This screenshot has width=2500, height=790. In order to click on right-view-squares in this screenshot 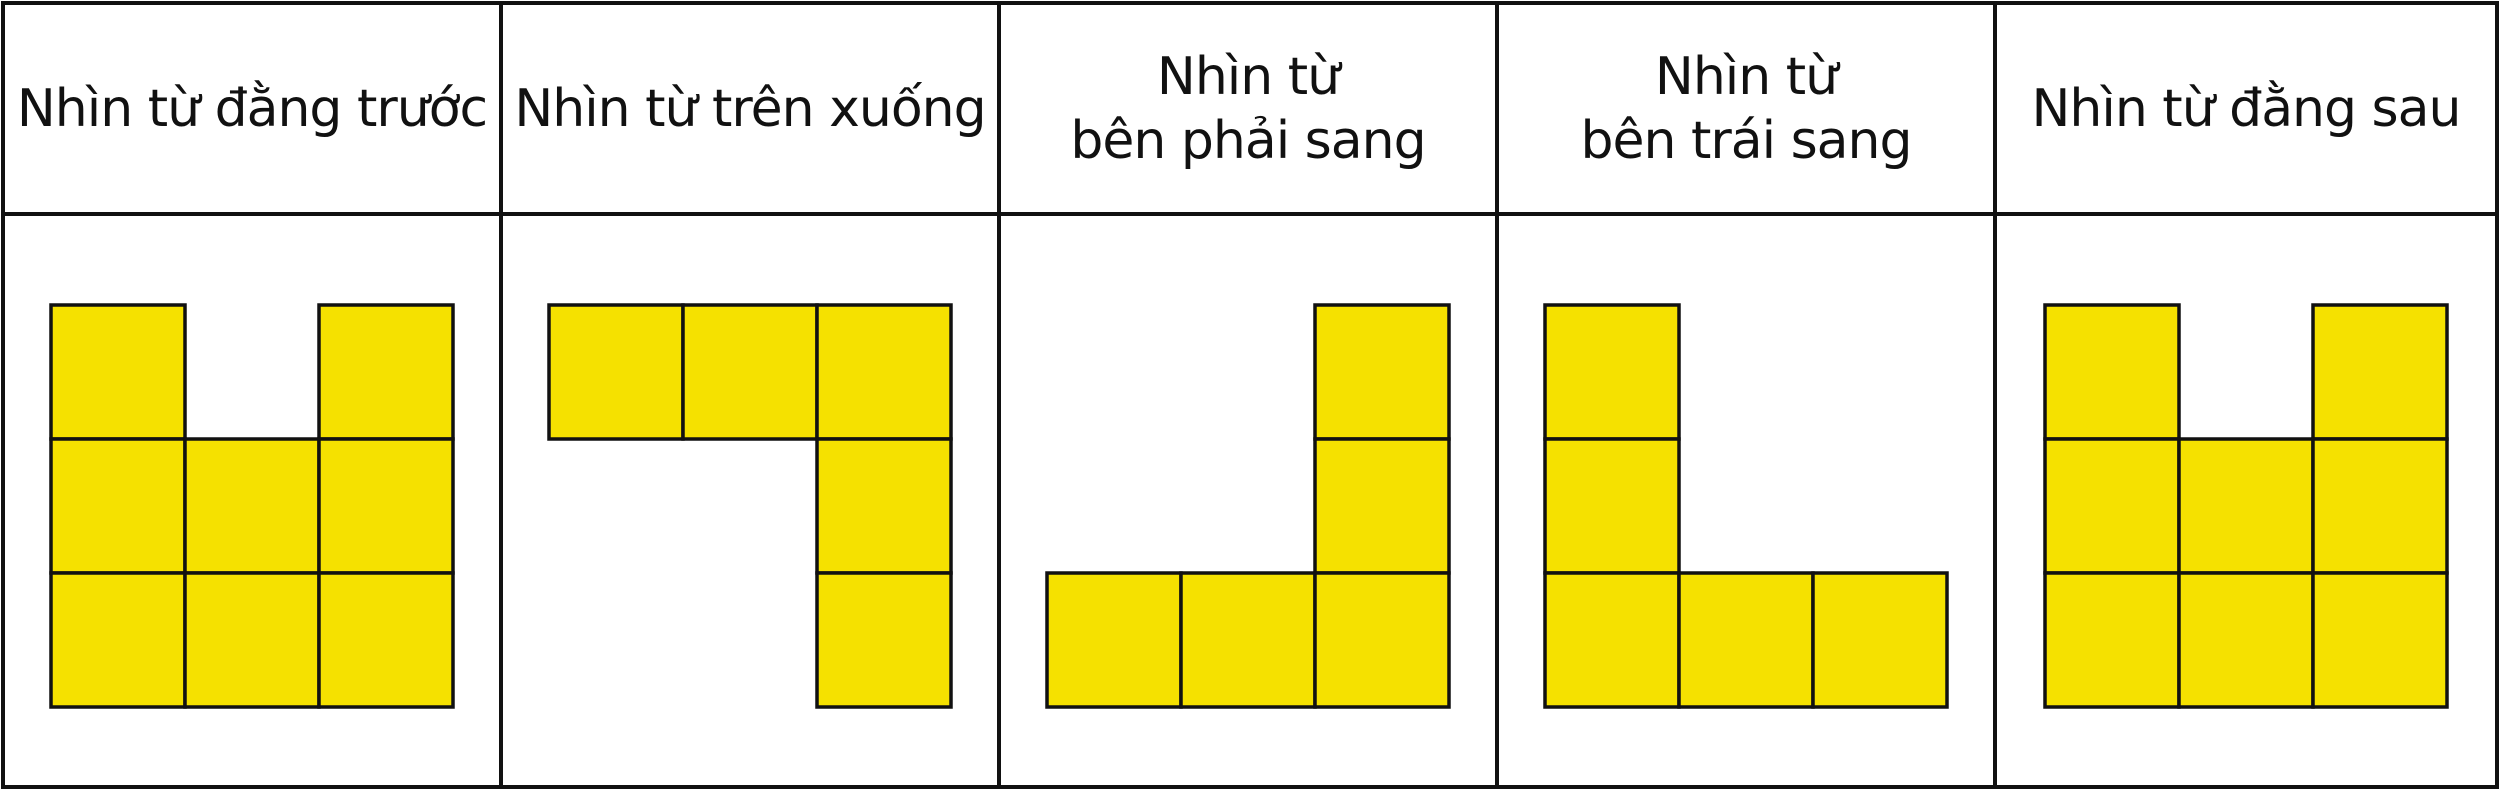, I will do `click(1248, 506)`.